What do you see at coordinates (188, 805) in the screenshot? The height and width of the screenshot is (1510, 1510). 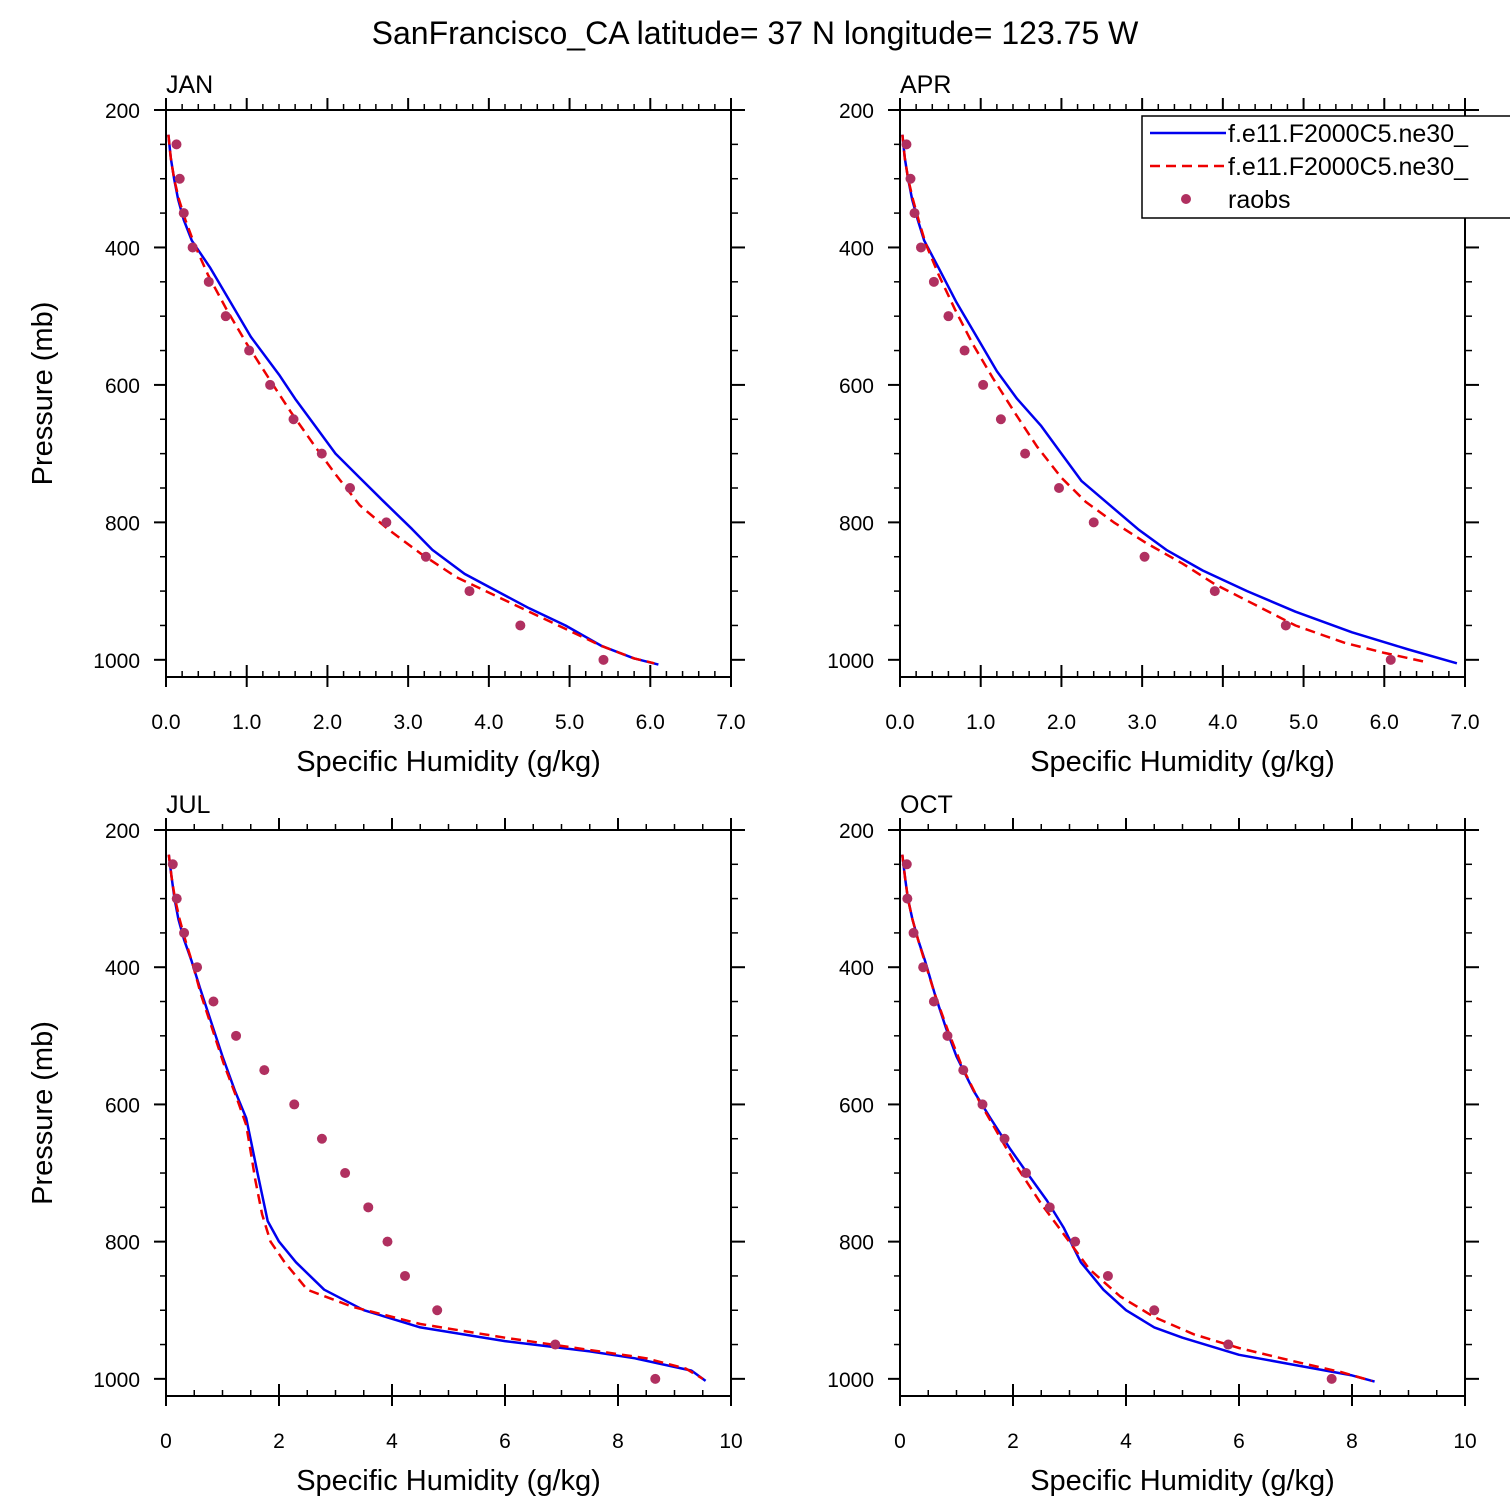 I see `panel-title: JUL` at bounding box center [188, 805].